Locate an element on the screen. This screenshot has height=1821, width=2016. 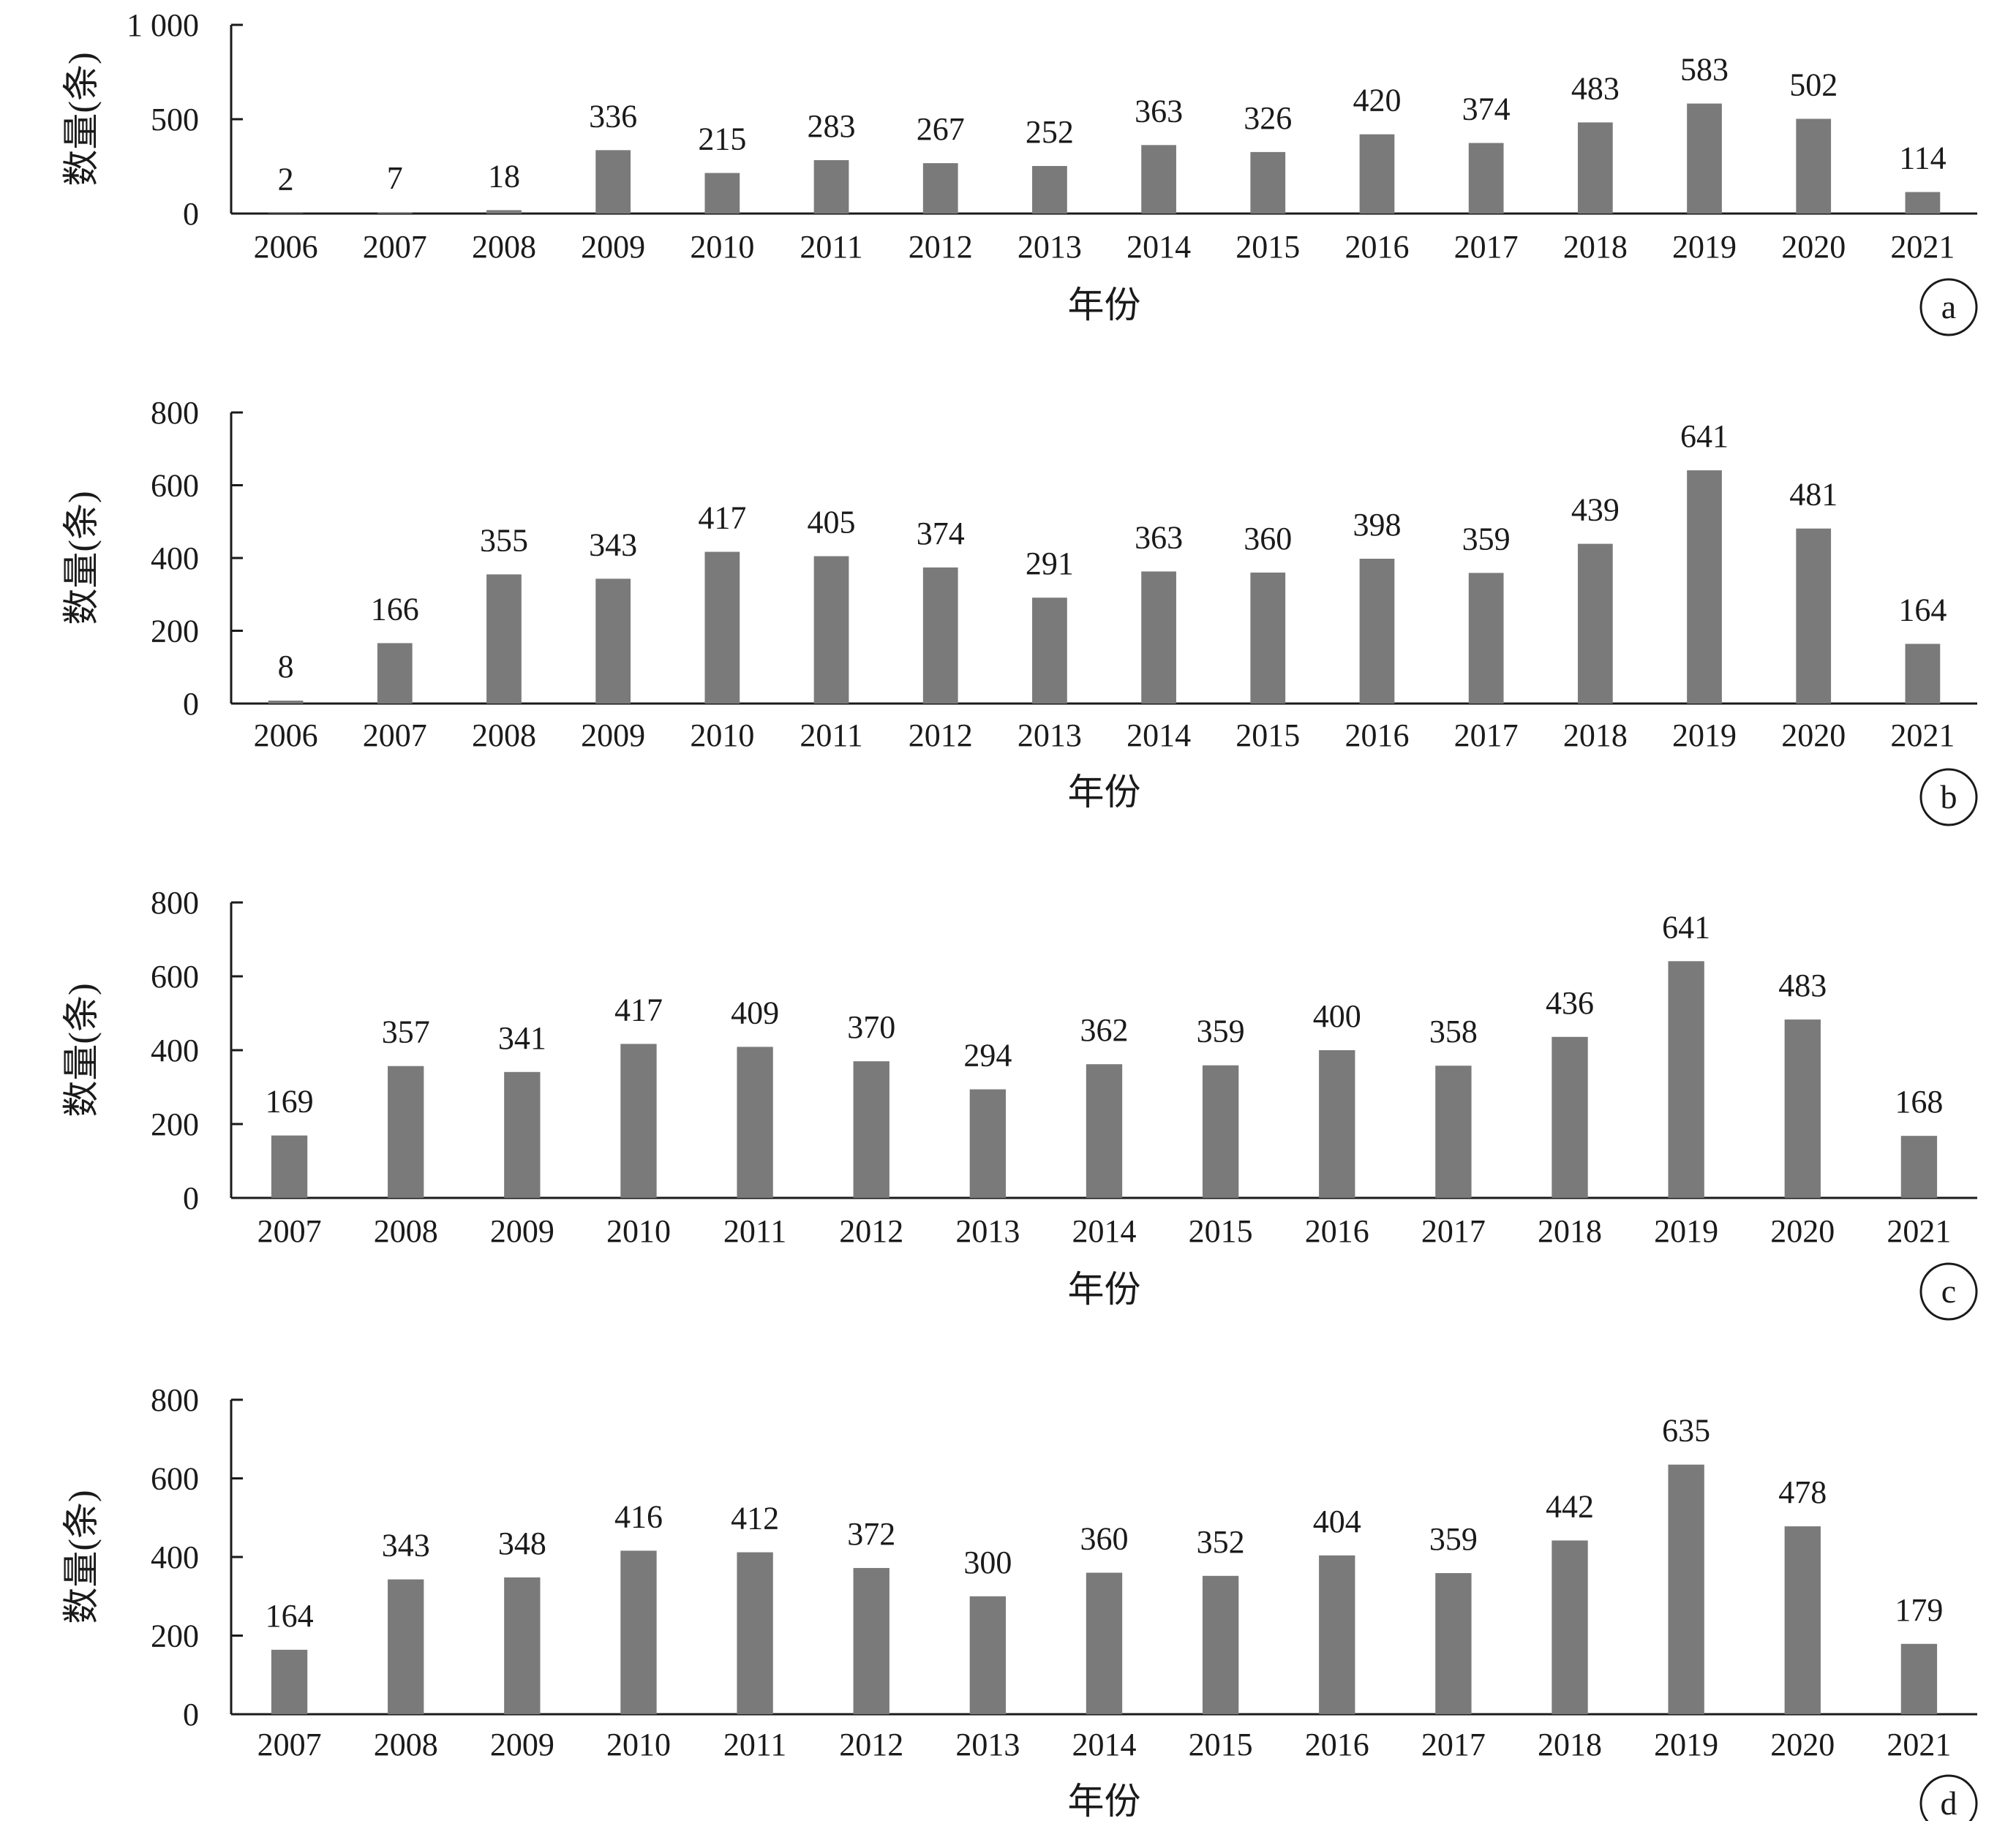
x-tick-label: 2010 is located at coordinates (722, 735).